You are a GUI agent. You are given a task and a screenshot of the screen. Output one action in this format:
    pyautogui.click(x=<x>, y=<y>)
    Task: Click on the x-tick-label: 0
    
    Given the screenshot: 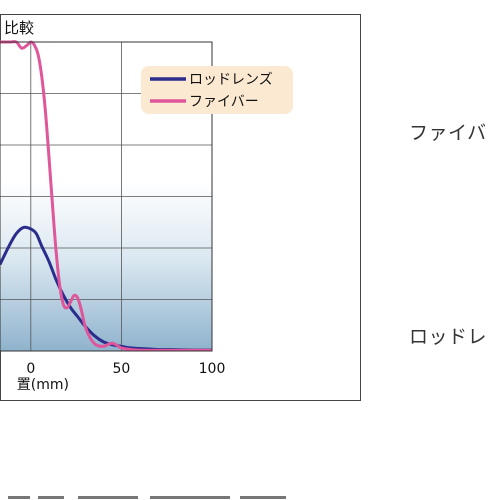 What is the action you would take?
    pyautogui.click(x=30, y=369)
    